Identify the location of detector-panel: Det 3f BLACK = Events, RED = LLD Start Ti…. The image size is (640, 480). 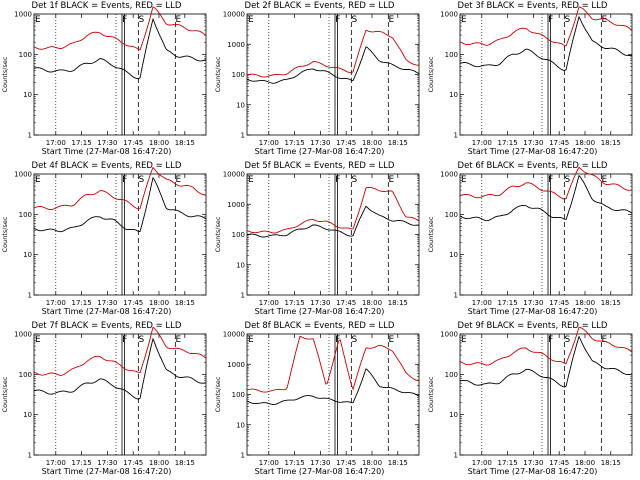
(532, 80).